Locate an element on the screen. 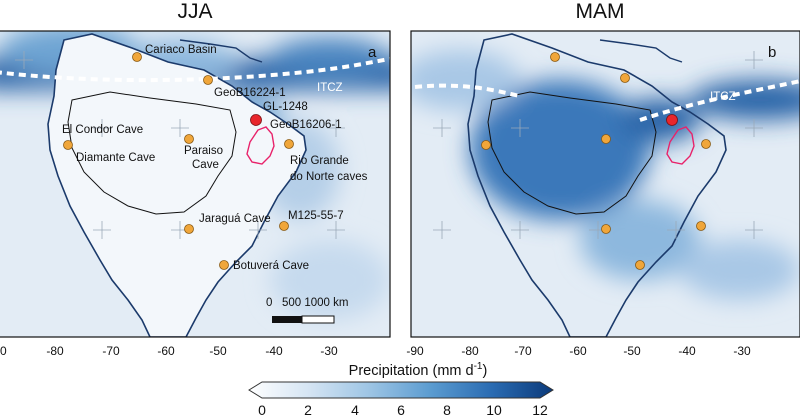 The height and width of the screenshot is (419, 800). colorbar-tick: 8 is located at coordinates (447, 410).